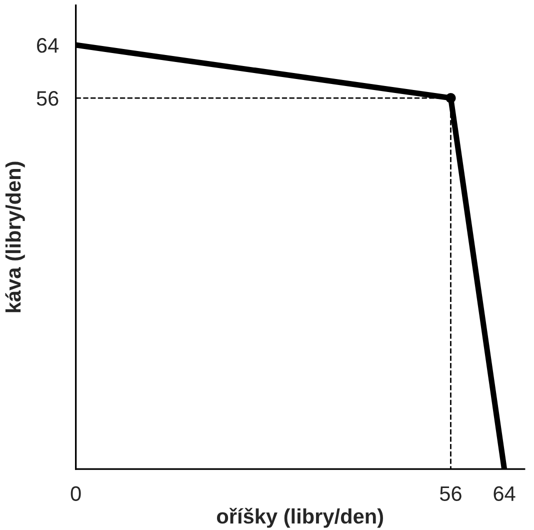  Describe the element at coordinates (505, 494) in the screenshot. I see `x-tick-label: 64` at that location.